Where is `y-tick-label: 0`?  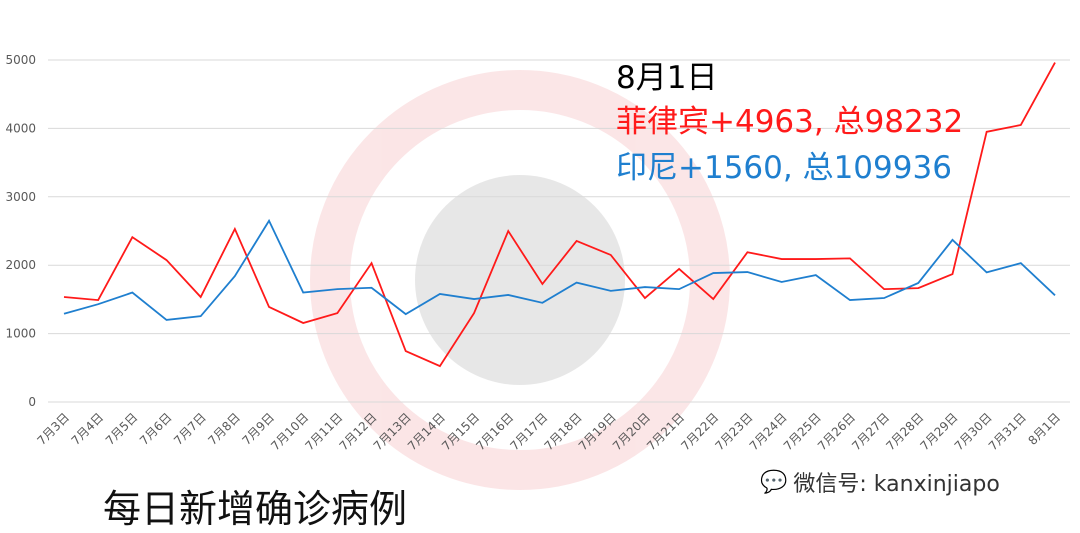 y-tick-label: 0 is located at coordinates (32, 402).